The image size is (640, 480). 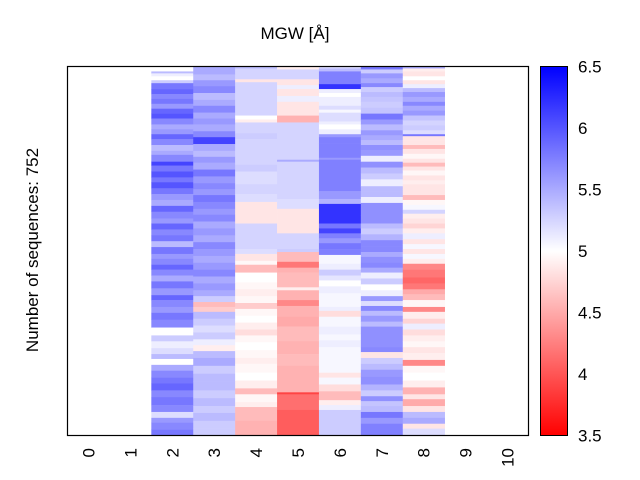 I want to click on heatmap-cell-col7-seg46, so click(x=382, y=318).